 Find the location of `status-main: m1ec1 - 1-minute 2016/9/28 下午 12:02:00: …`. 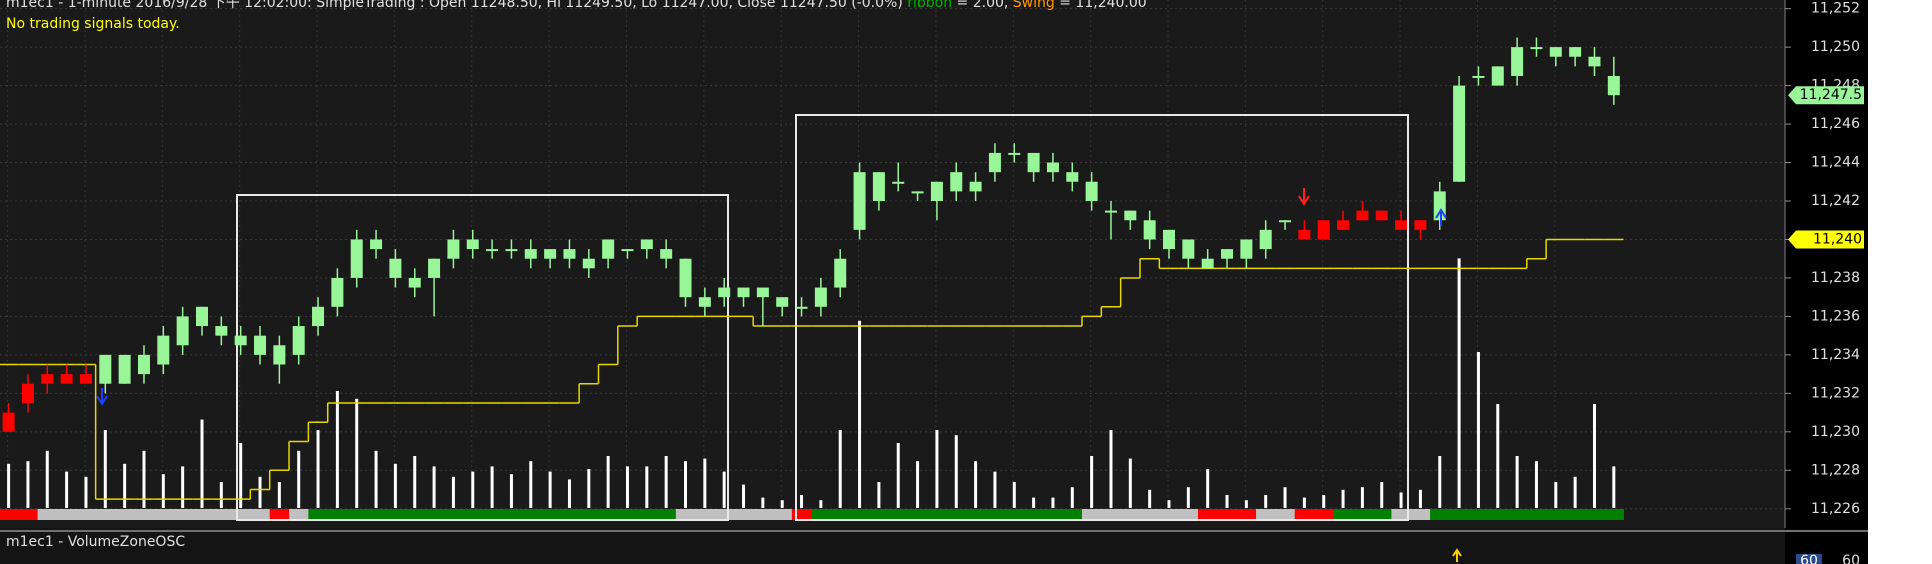

status-main: m1ec1 - 1-minute 2016/9/28 下午 12:02:00: … is located at coordinates (456, 5).